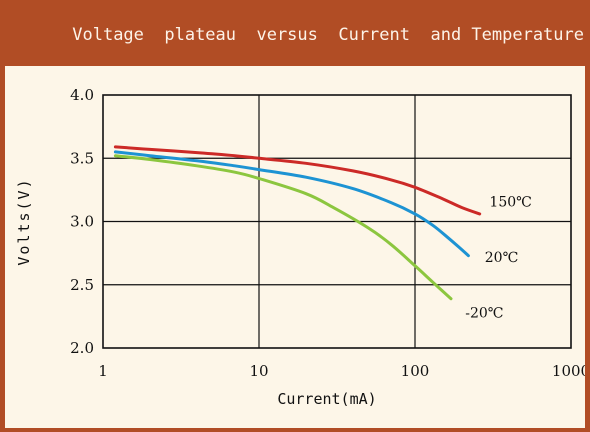 The width and height of the screenshot is (590, 432). Describe the element at coordinates (82, 348) in the screenshot. I see `y-tick-label: 2.0` at that location.